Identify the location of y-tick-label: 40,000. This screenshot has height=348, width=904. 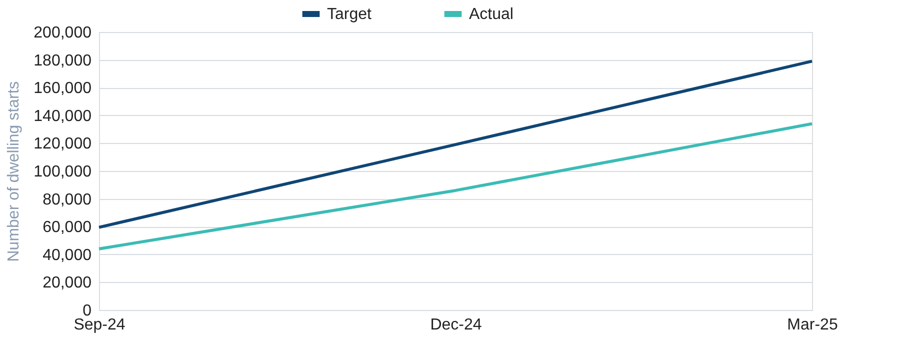
(67, 255).